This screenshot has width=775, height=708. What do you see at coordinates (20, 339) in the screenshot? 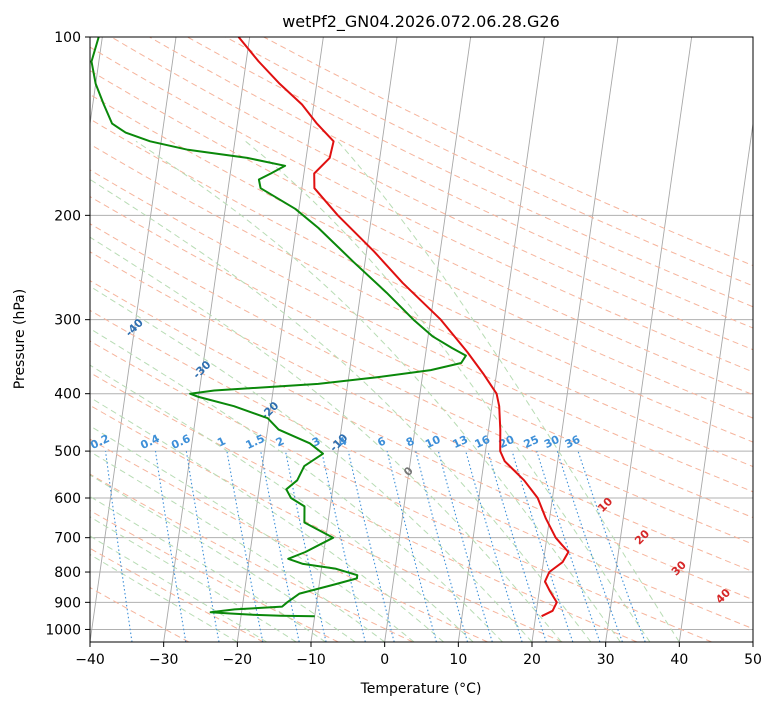
I see `y-axis-label: Pressure (hPa)` at bounding box center [20, 339].